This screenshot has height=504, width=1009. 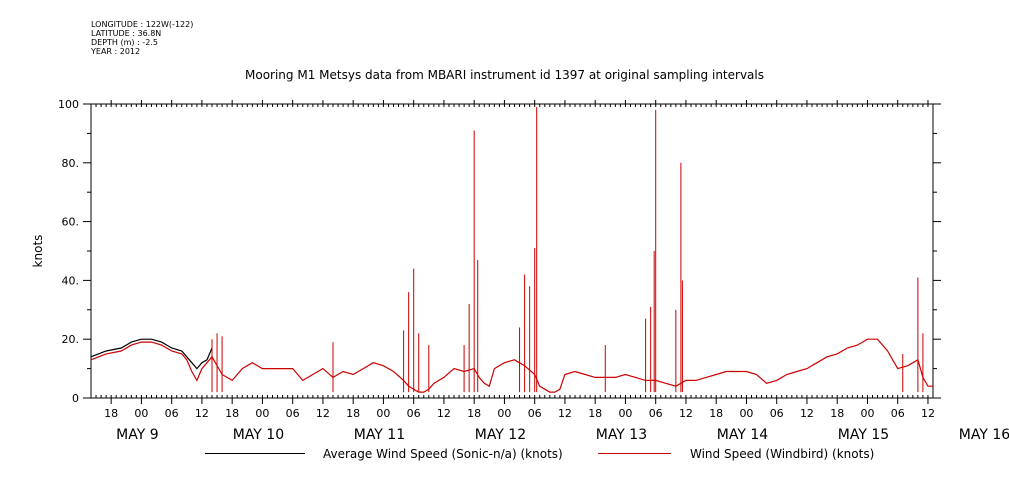 I want to click on x-day-label: MAY 15, so click(x=863, y=435).